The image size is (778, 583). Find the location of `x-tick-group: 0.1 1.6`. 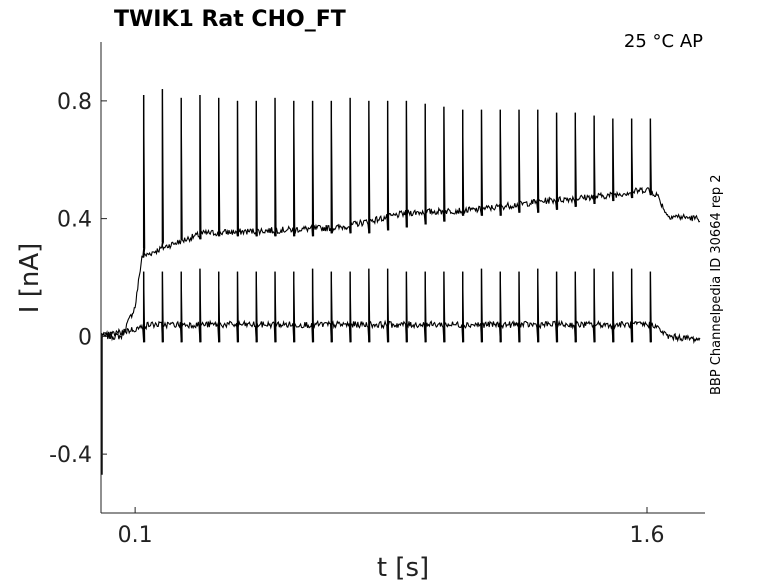

x-tick-group: 0.1 1.6 is located at coordinates (391, 527).